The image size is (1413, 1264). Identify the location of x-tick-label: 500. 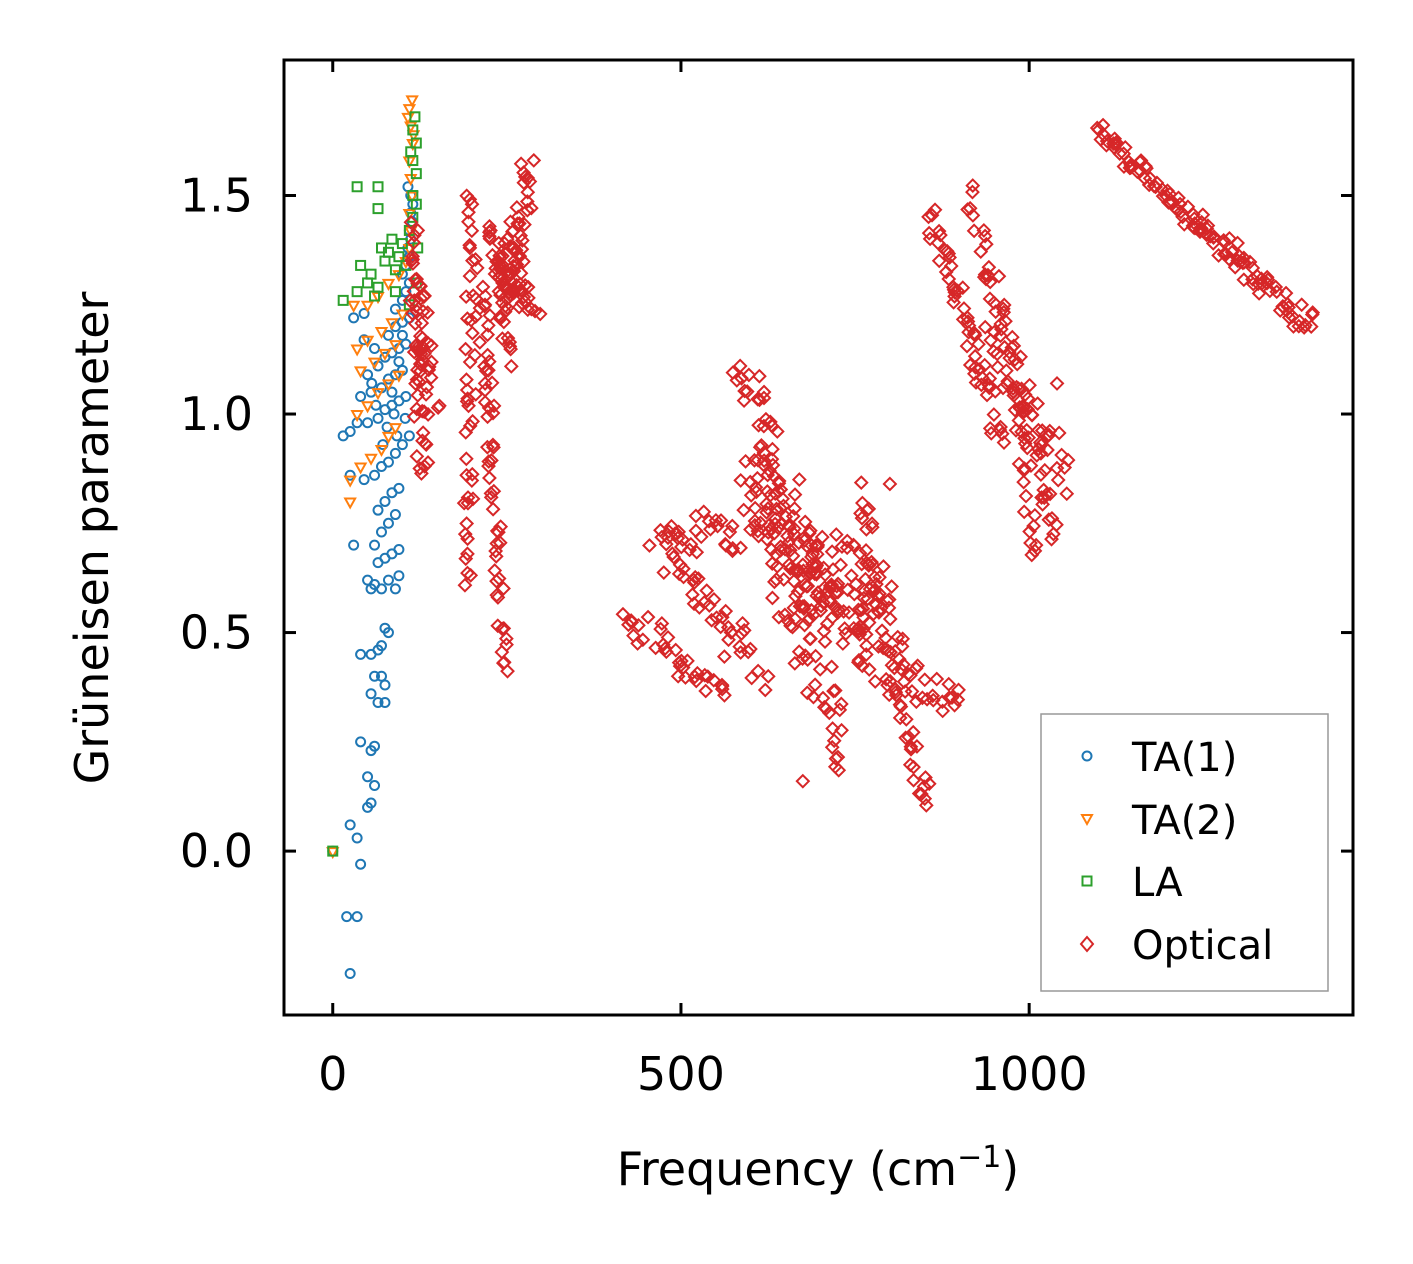
(681, 1074).